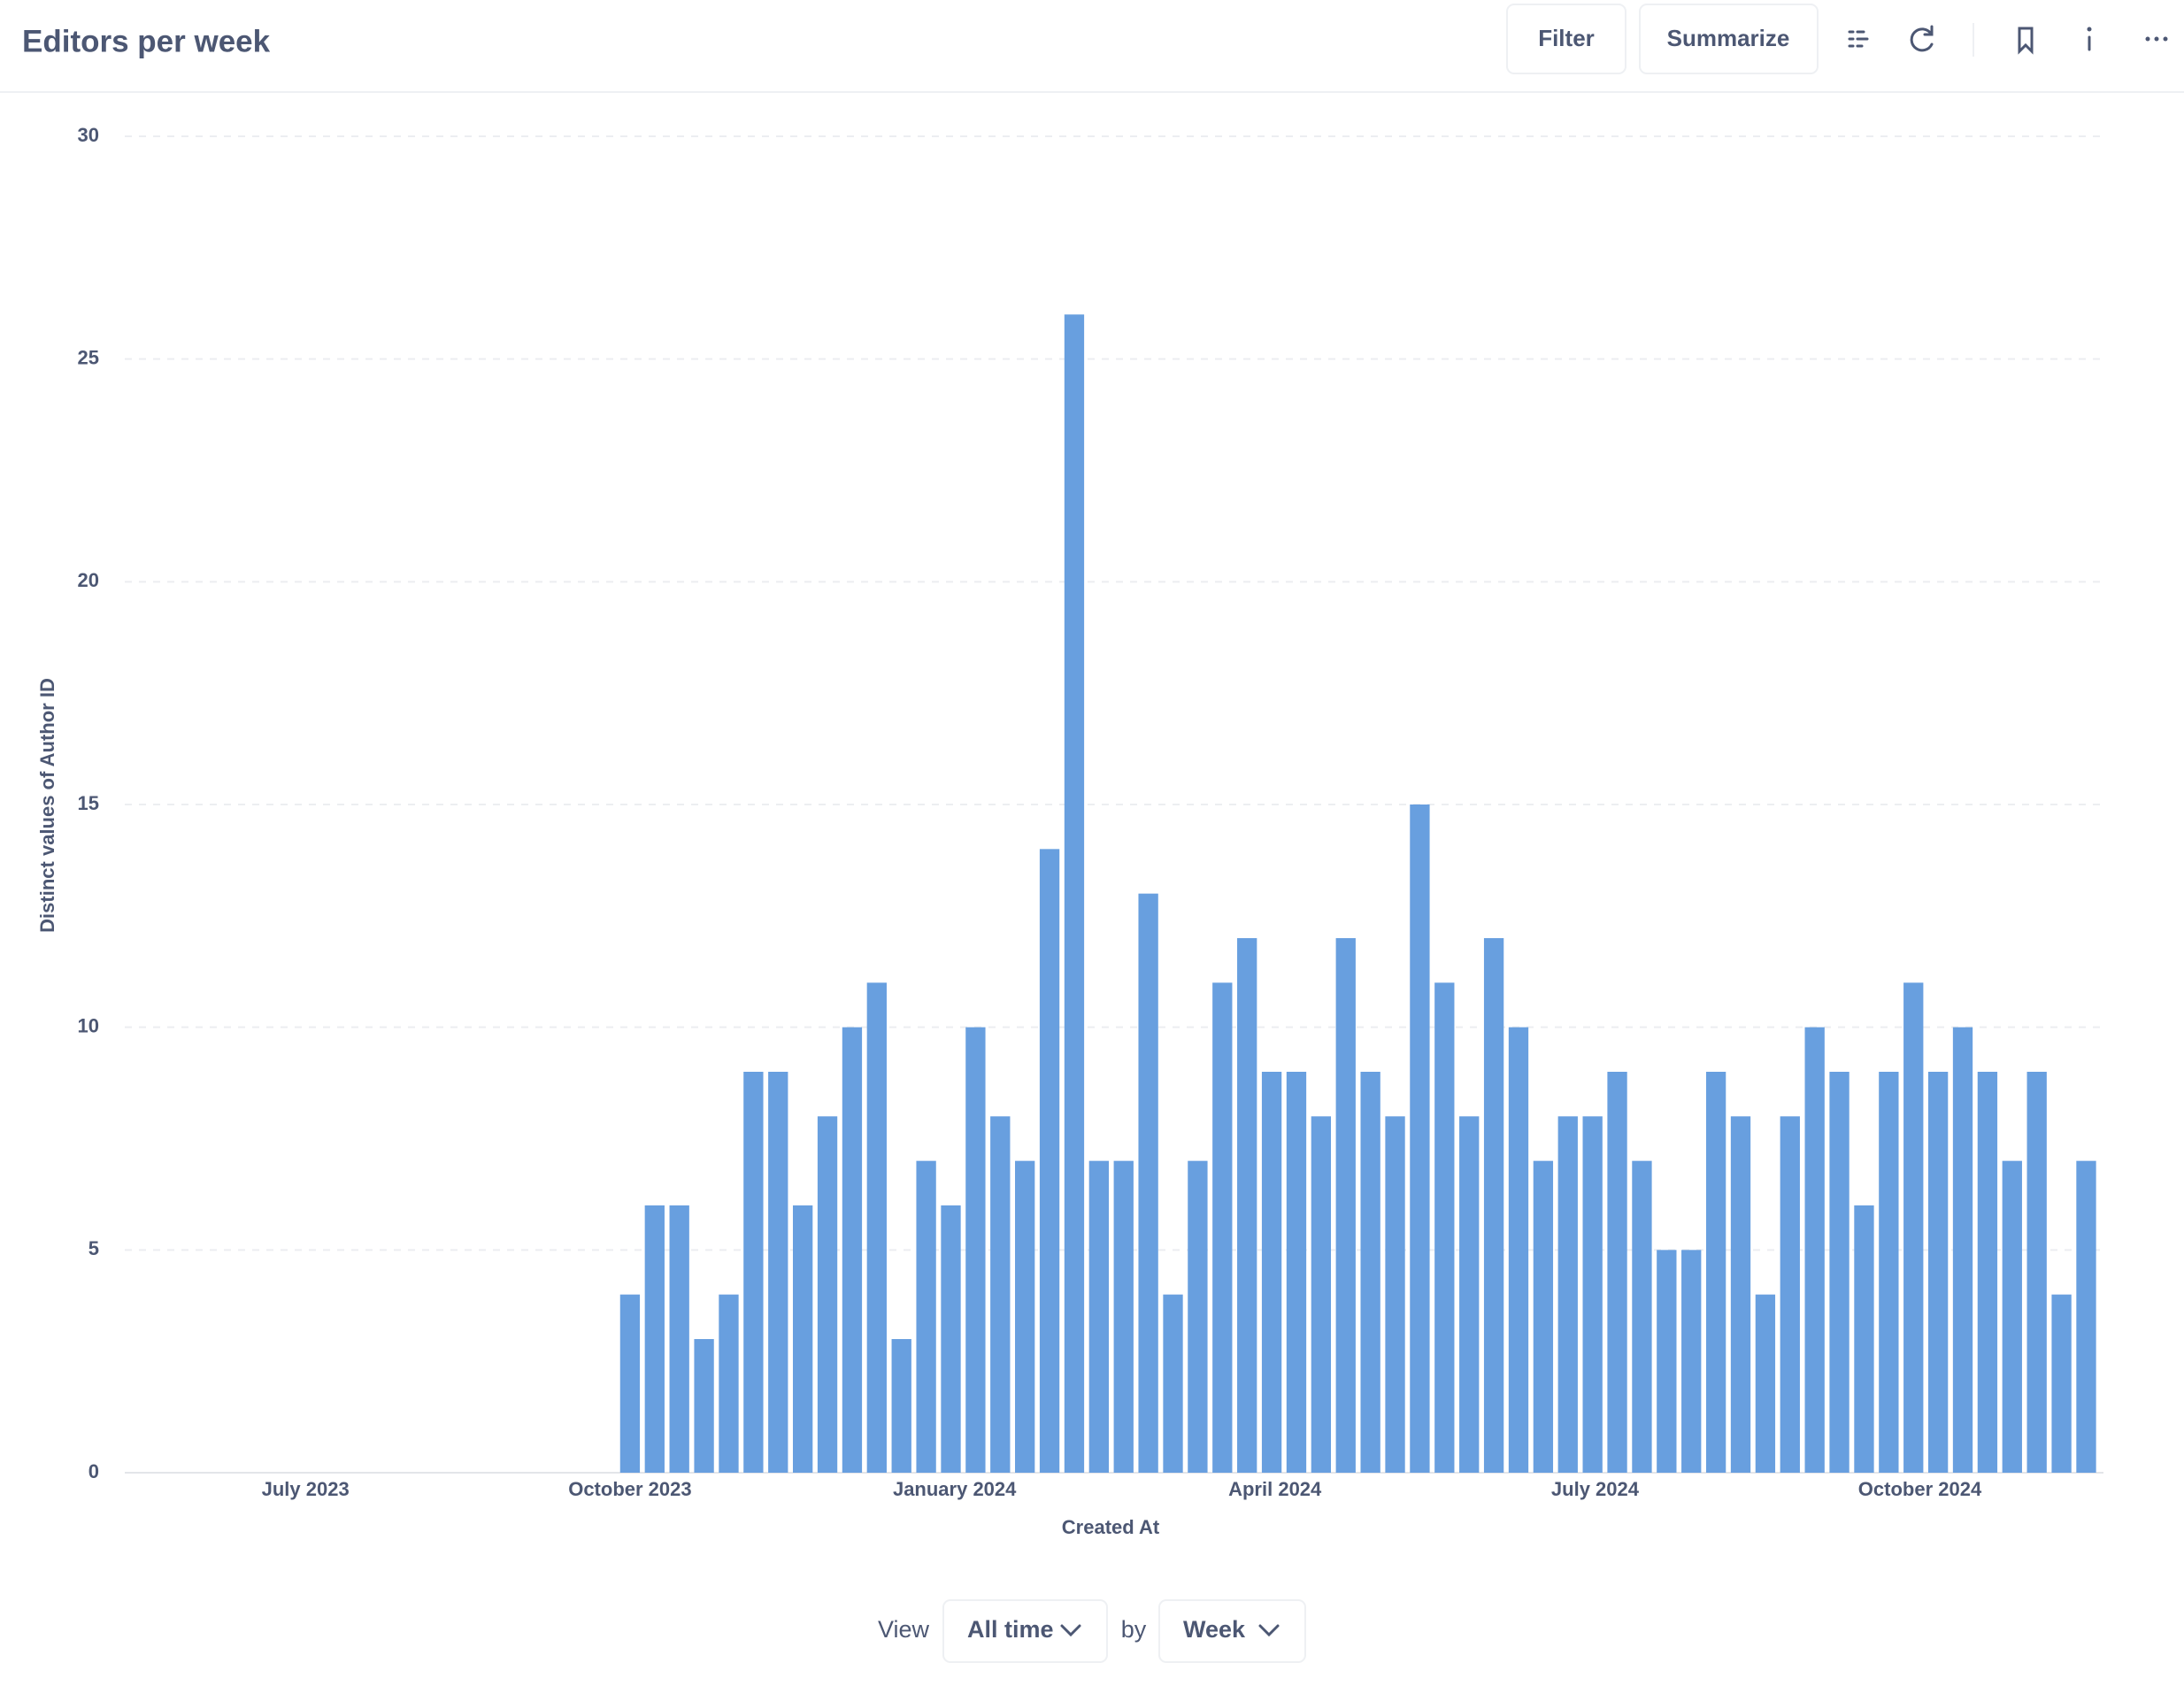 Image resolution: width=2184 pixels, height=1686 pixels. Describe the element at coordinates (88, 135) in the screenshot. I see `y-tick-label: 30` at that location.